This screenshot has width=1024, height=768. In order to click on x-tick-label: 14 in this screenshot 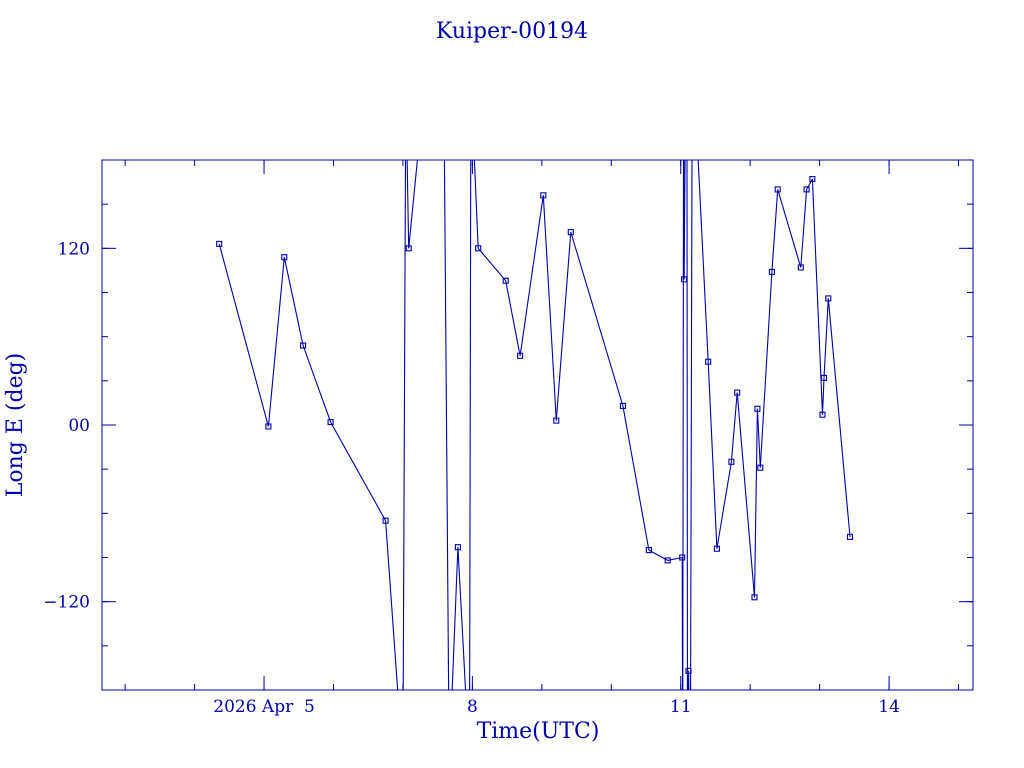, I will do `click(889, 707)`.